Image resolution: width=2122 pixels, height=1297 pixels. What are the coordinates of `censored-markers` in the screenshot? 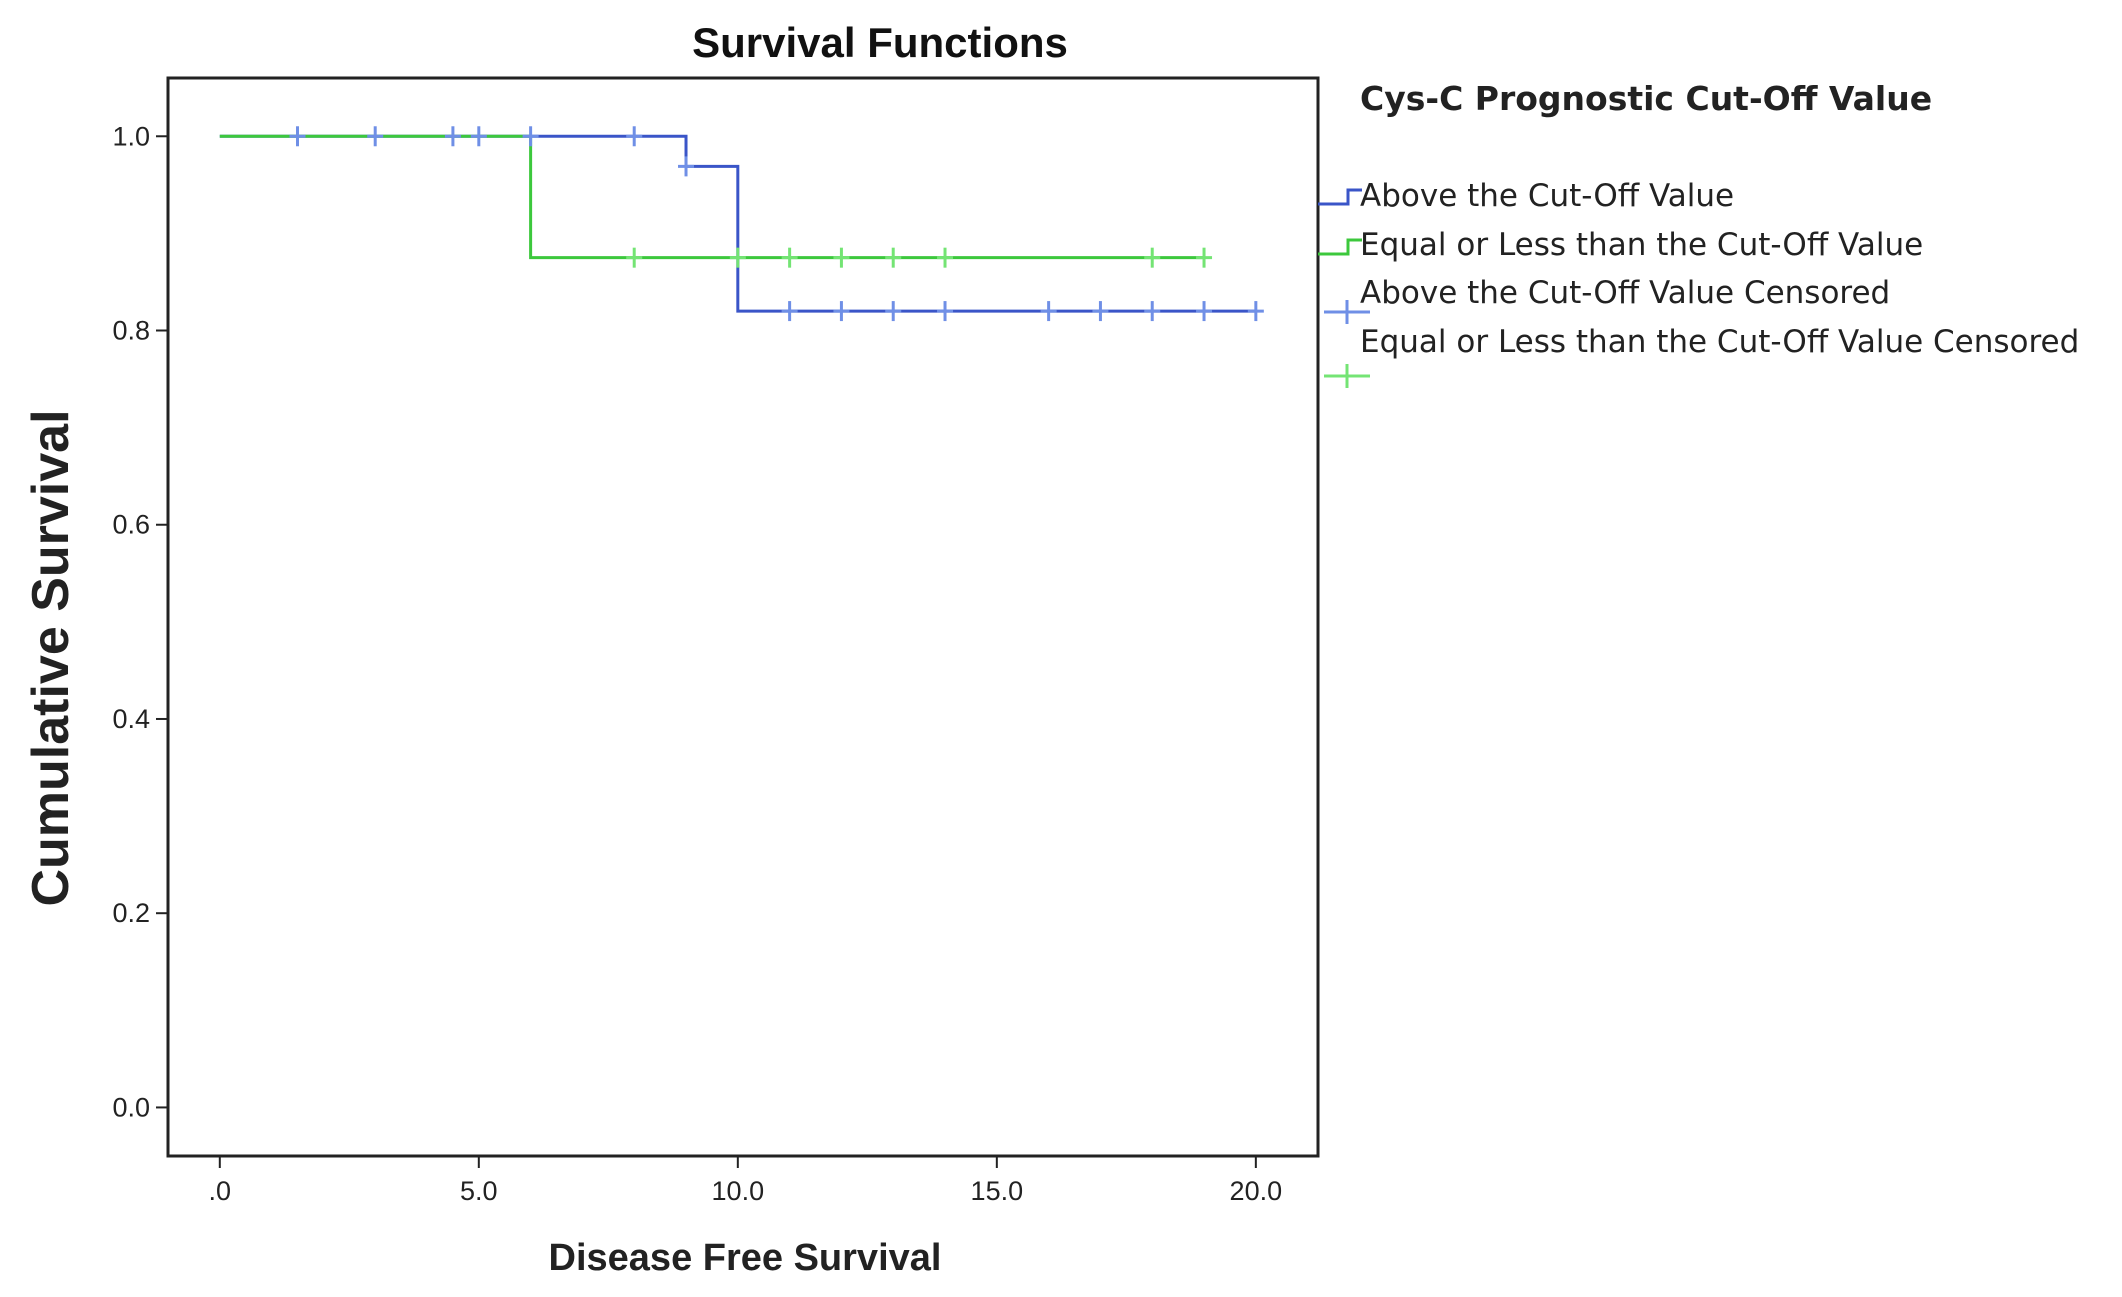 It's located at (776, 224).